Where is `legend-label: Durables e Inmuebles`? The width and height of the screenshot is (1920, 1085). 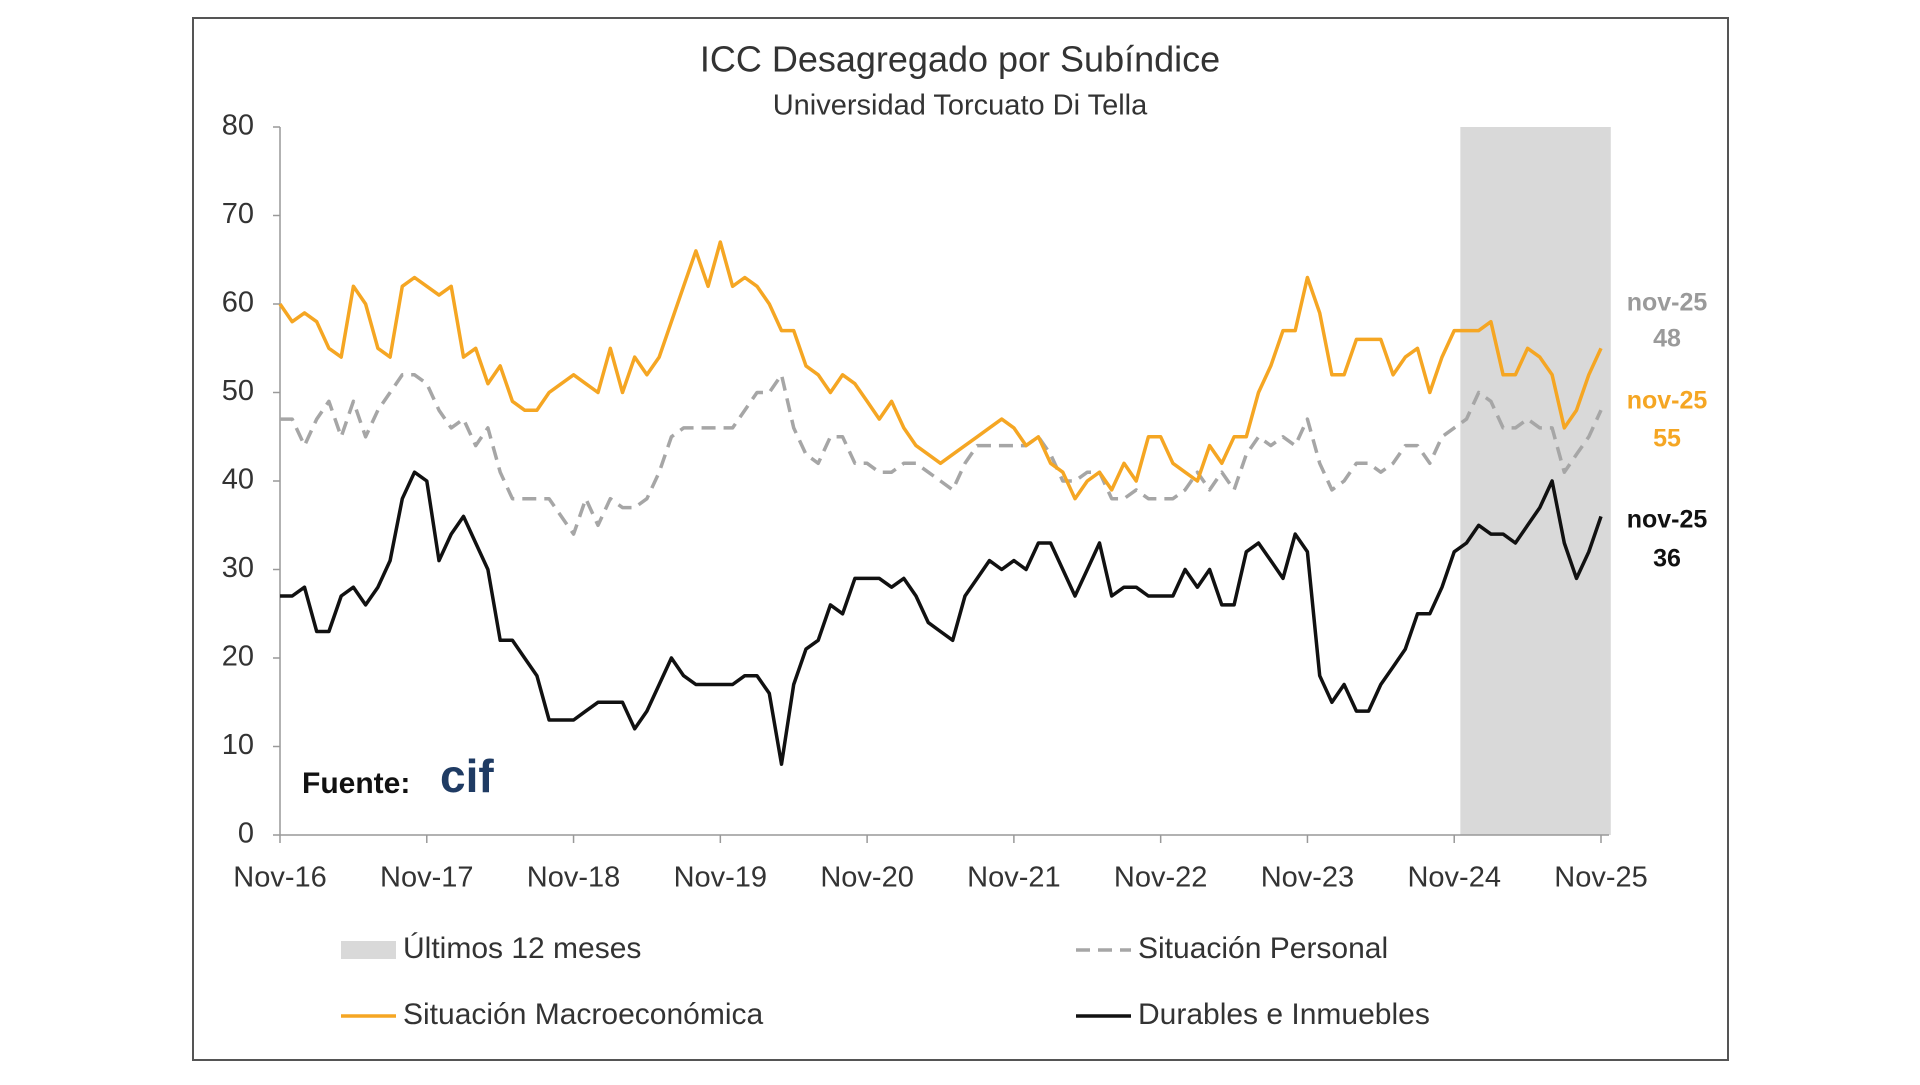
legend-label: Durables e Inmuebles is located at coordinates (1284, 1014).